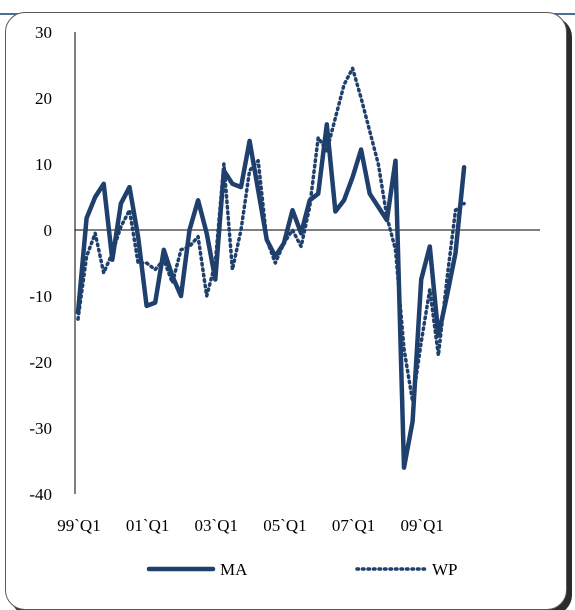 Image resolution: width=575 pixels, height=610 pixels. I want to click on y-tick-label: 10, so click(43, 164).